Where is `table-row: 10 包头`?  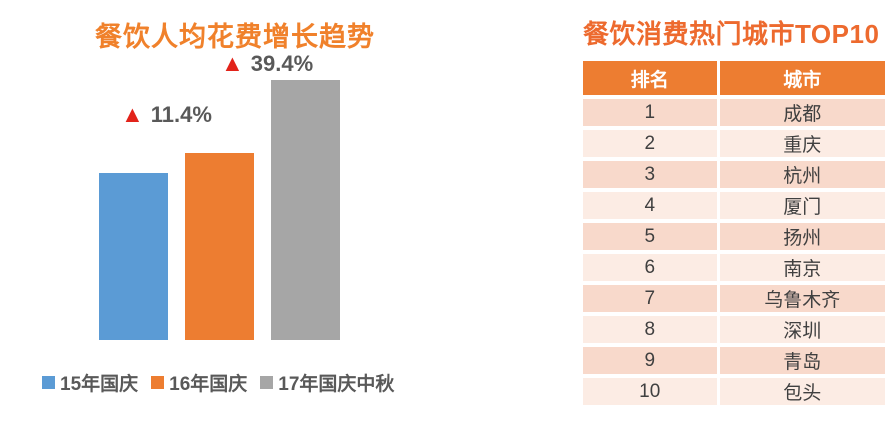
table-row: 10 包头 is located at coordinates (734, 392).